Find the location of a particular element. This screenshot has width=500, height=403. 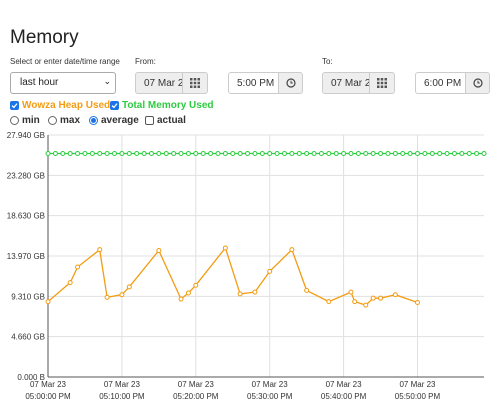

from-time-input: 5:00 PM is located at coordinates (253, 83).